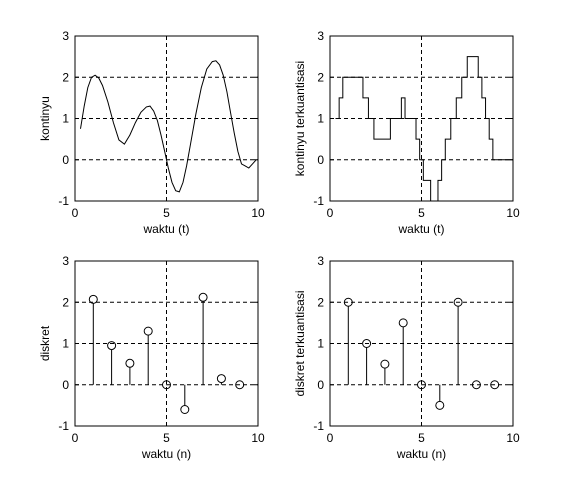 The height and width of the screenshot is (480, 565). I want to click on y-axis-label: diskret, so click(45, 343).